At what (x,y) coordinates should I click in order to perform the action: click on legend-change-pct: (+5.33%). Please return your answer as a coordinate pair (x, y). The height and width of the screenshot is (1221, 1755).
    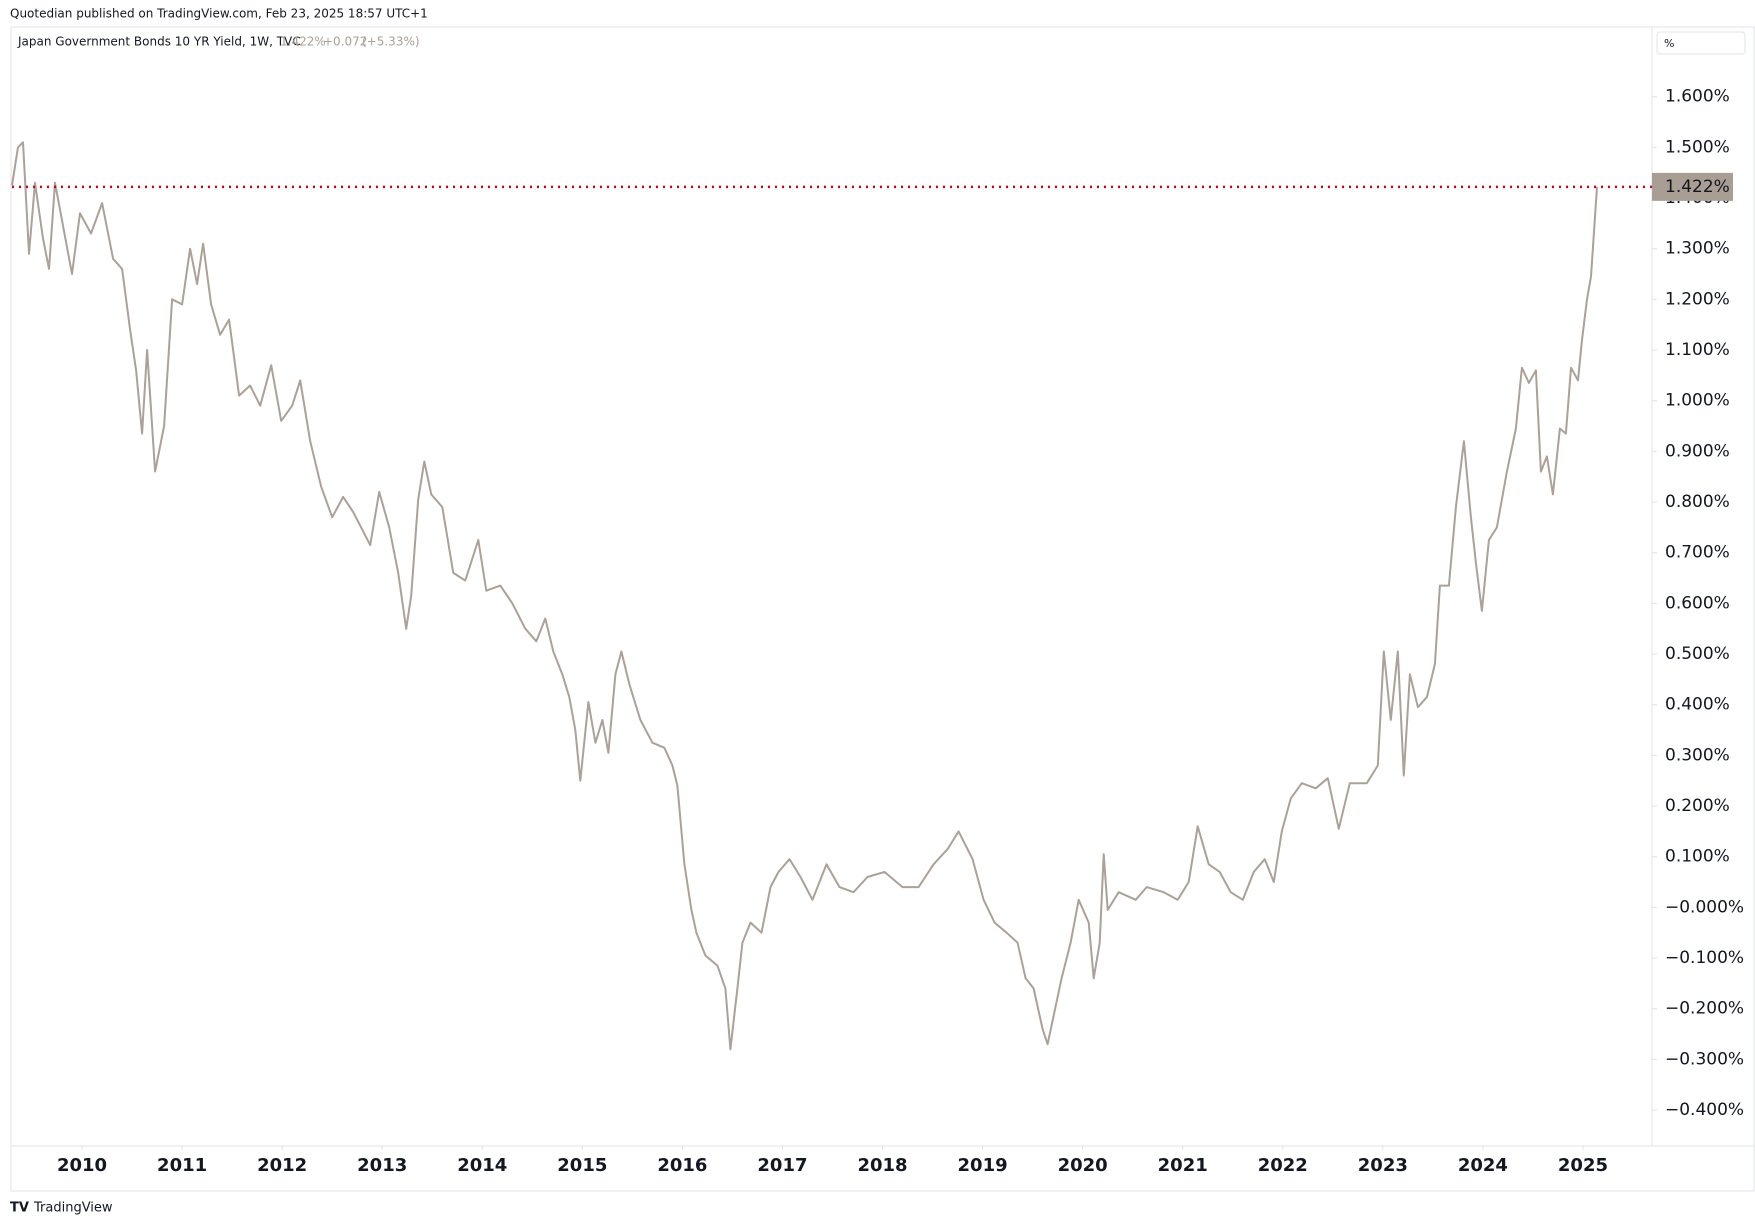
    Looking at the image, I should click on (391, 42).